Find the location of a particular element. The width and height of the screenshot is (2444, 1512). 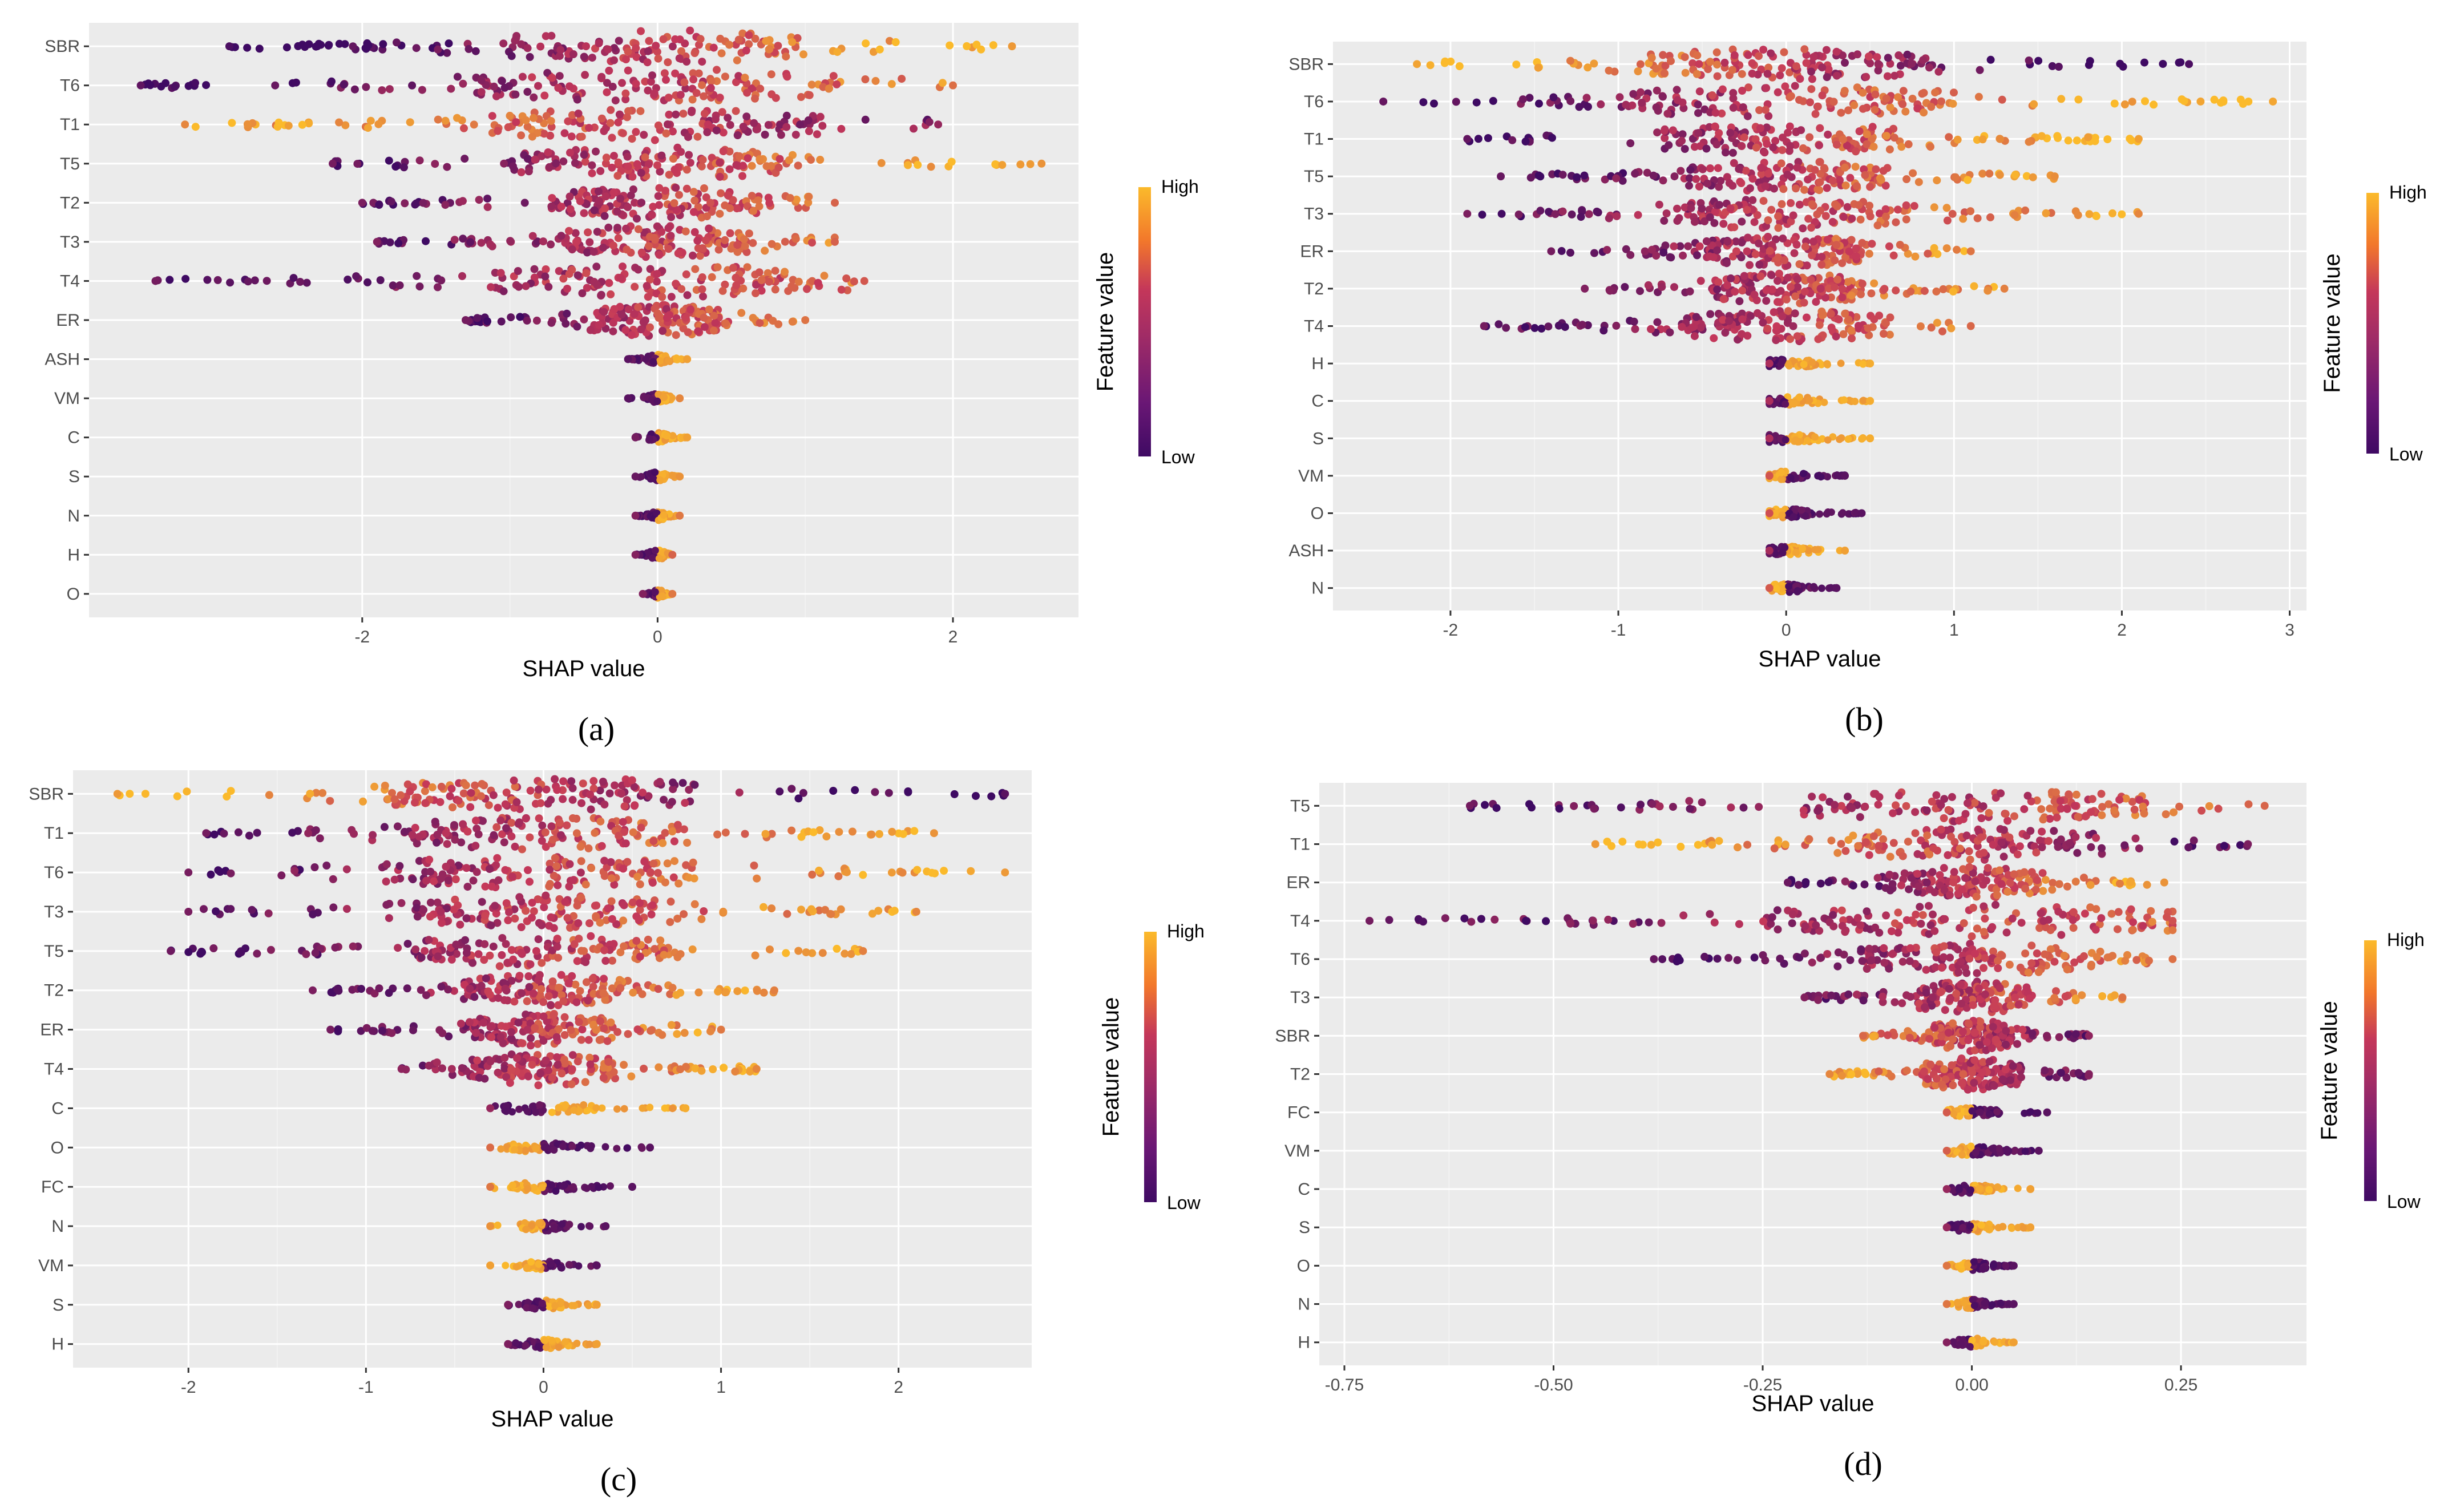

colorbar is located at coordinates (1144, 321).